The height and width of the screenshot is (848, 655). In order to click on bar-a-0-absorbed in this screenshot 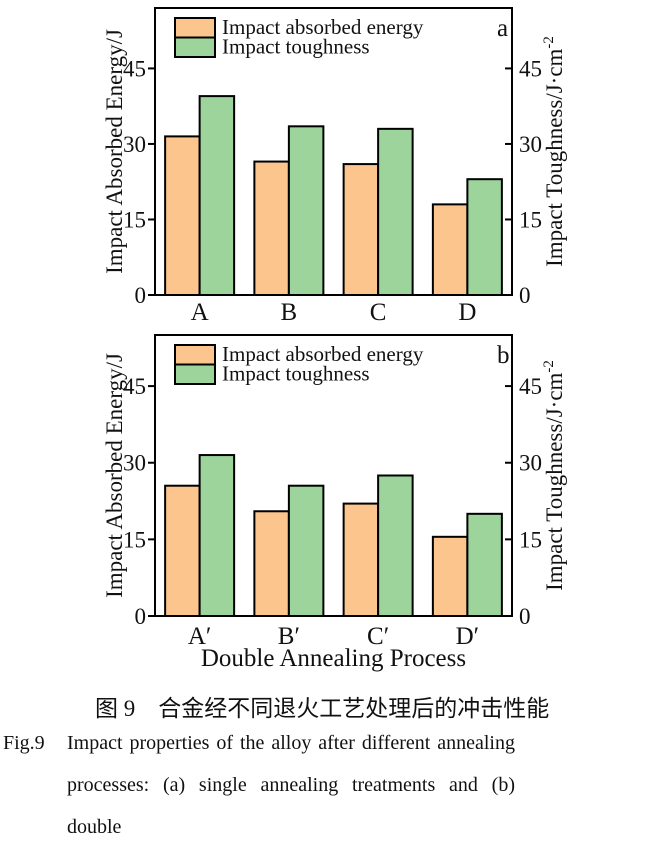, I will do `click(182, 215)`.